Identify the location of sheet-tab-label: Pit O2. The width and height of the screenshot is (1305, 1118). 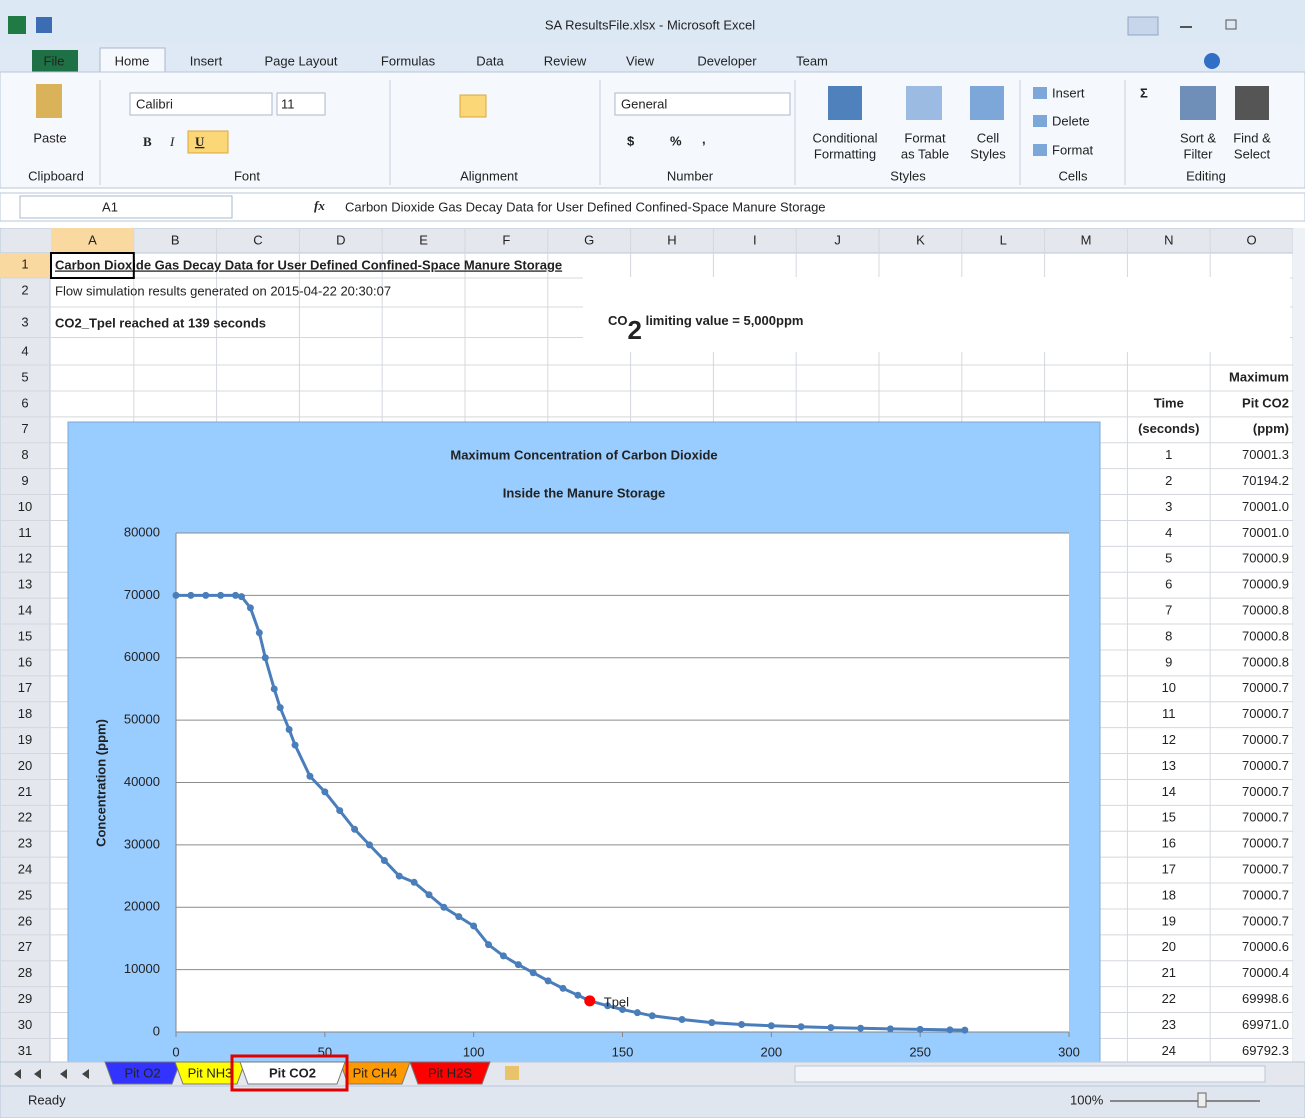
(142, 1072).